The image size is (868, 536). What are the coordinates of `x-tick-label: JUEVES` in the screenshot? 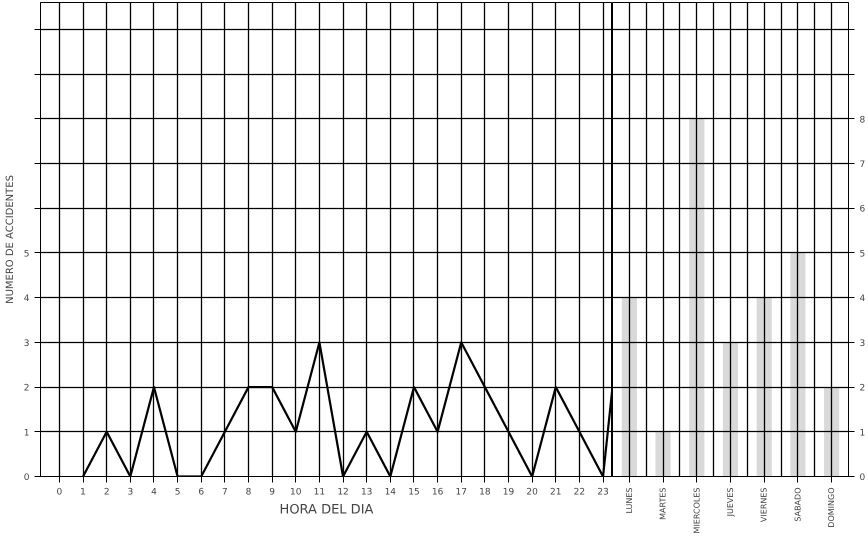 It's located at (730, 503).